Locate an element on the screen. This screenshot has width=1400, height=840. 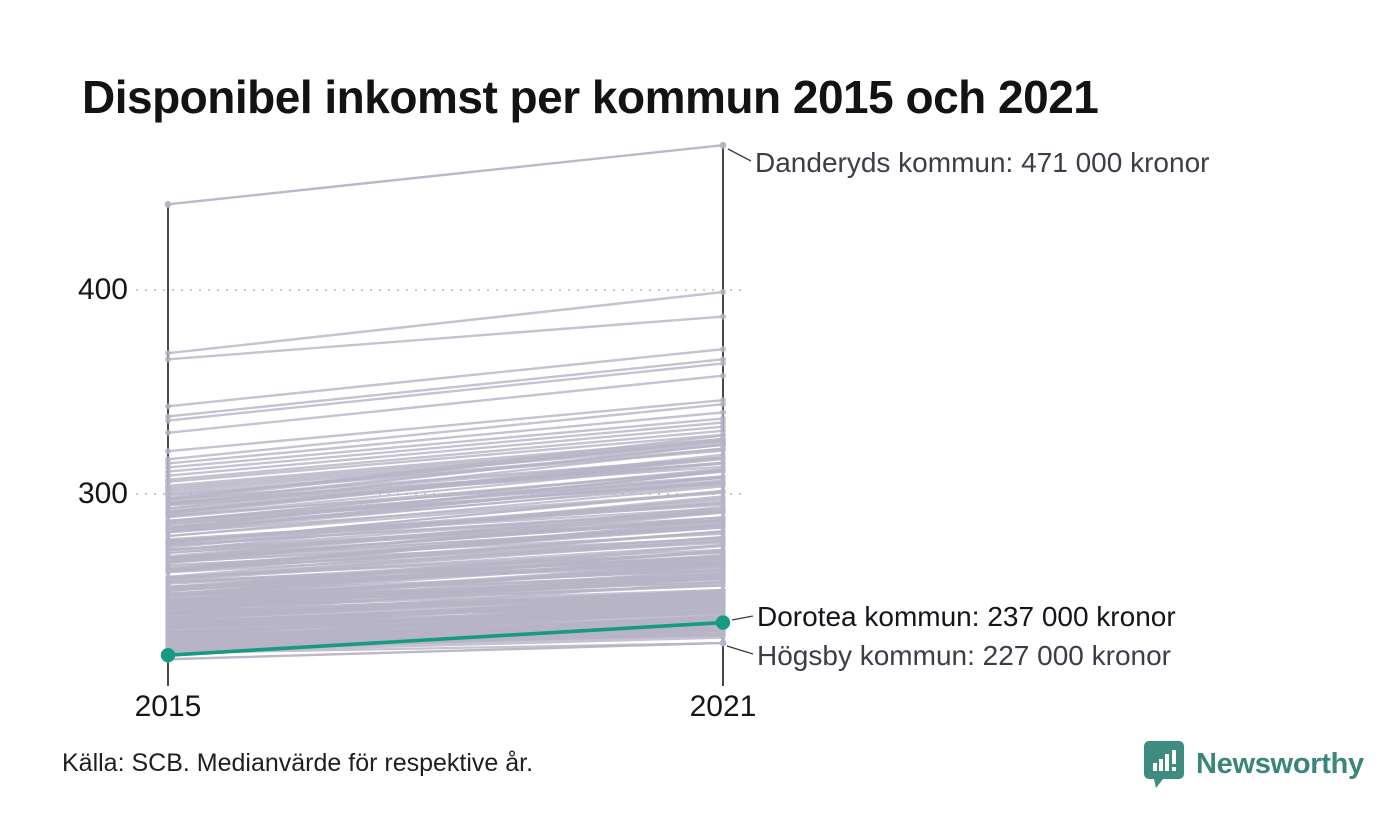
annotation-dorotea: Dorotea kommun: 237 000 kronor is located at coordinates (966, 616).